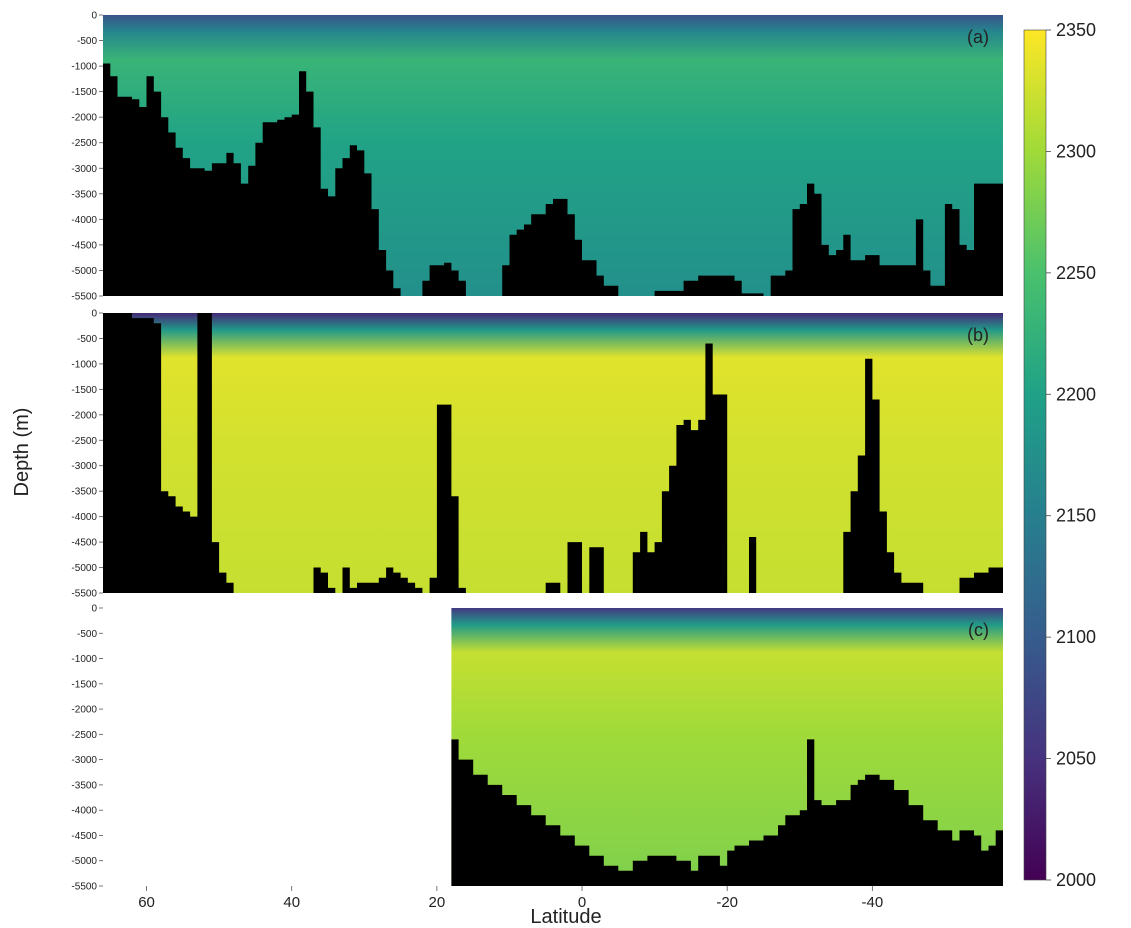 The image size is (1131, 928). What do you see at coordinates (1076, 394) in the screenshot?
I see `colorbar-tick-label: 2200` at bounding box center [1076, 394].